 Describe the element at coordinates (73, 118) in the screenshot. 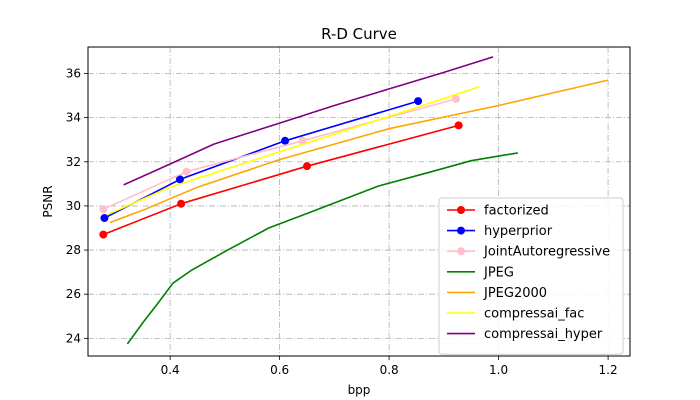

I see `y-tick-label: 34` at that location.